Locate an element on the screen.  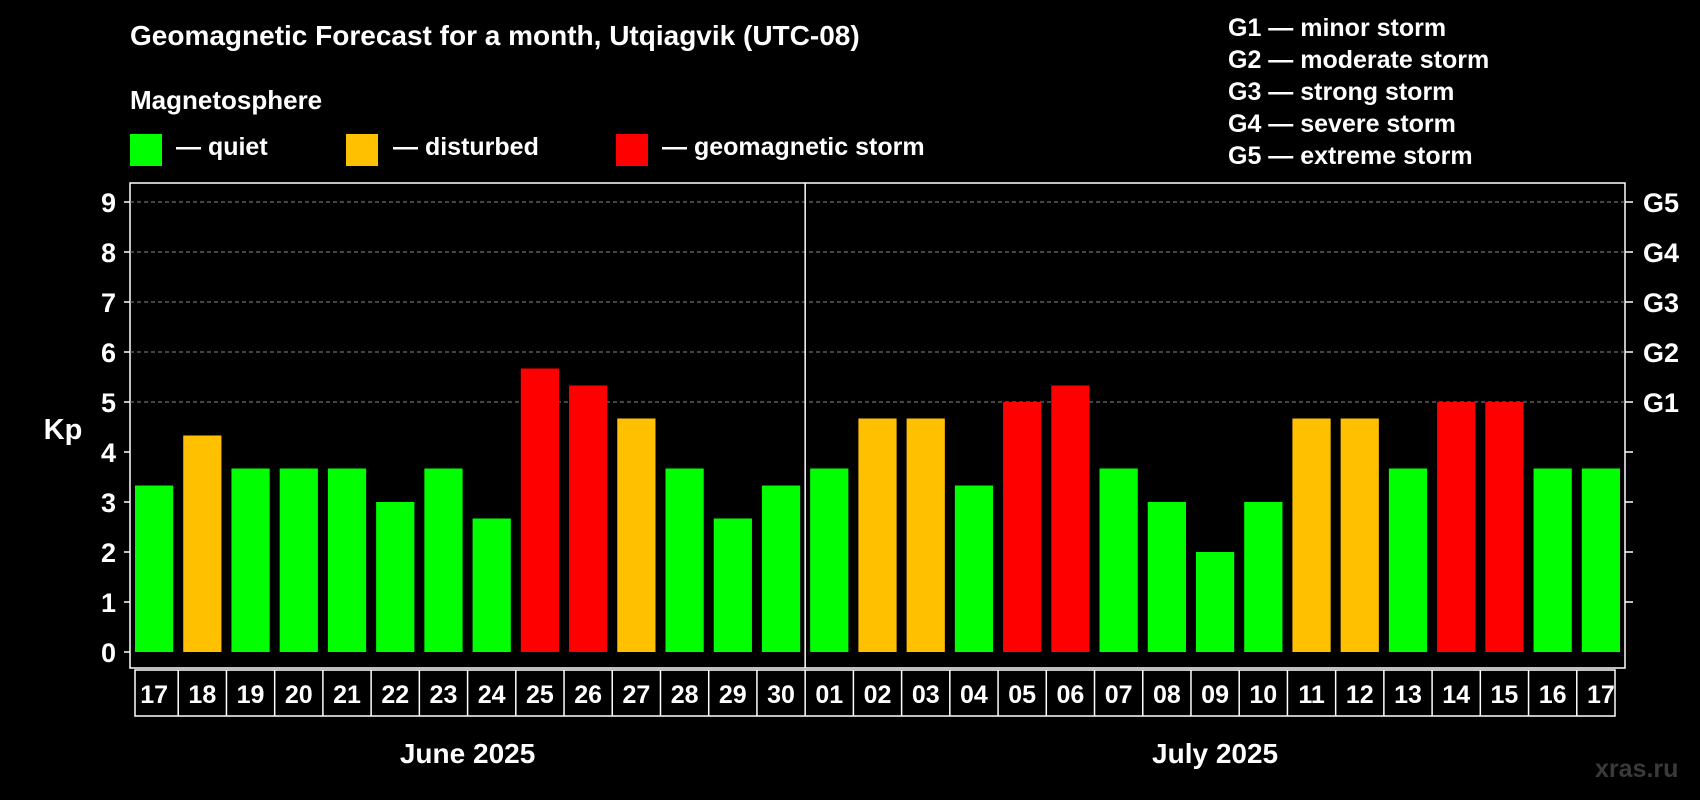
y-tick-label: 1 is located at coordinates (108, 603).